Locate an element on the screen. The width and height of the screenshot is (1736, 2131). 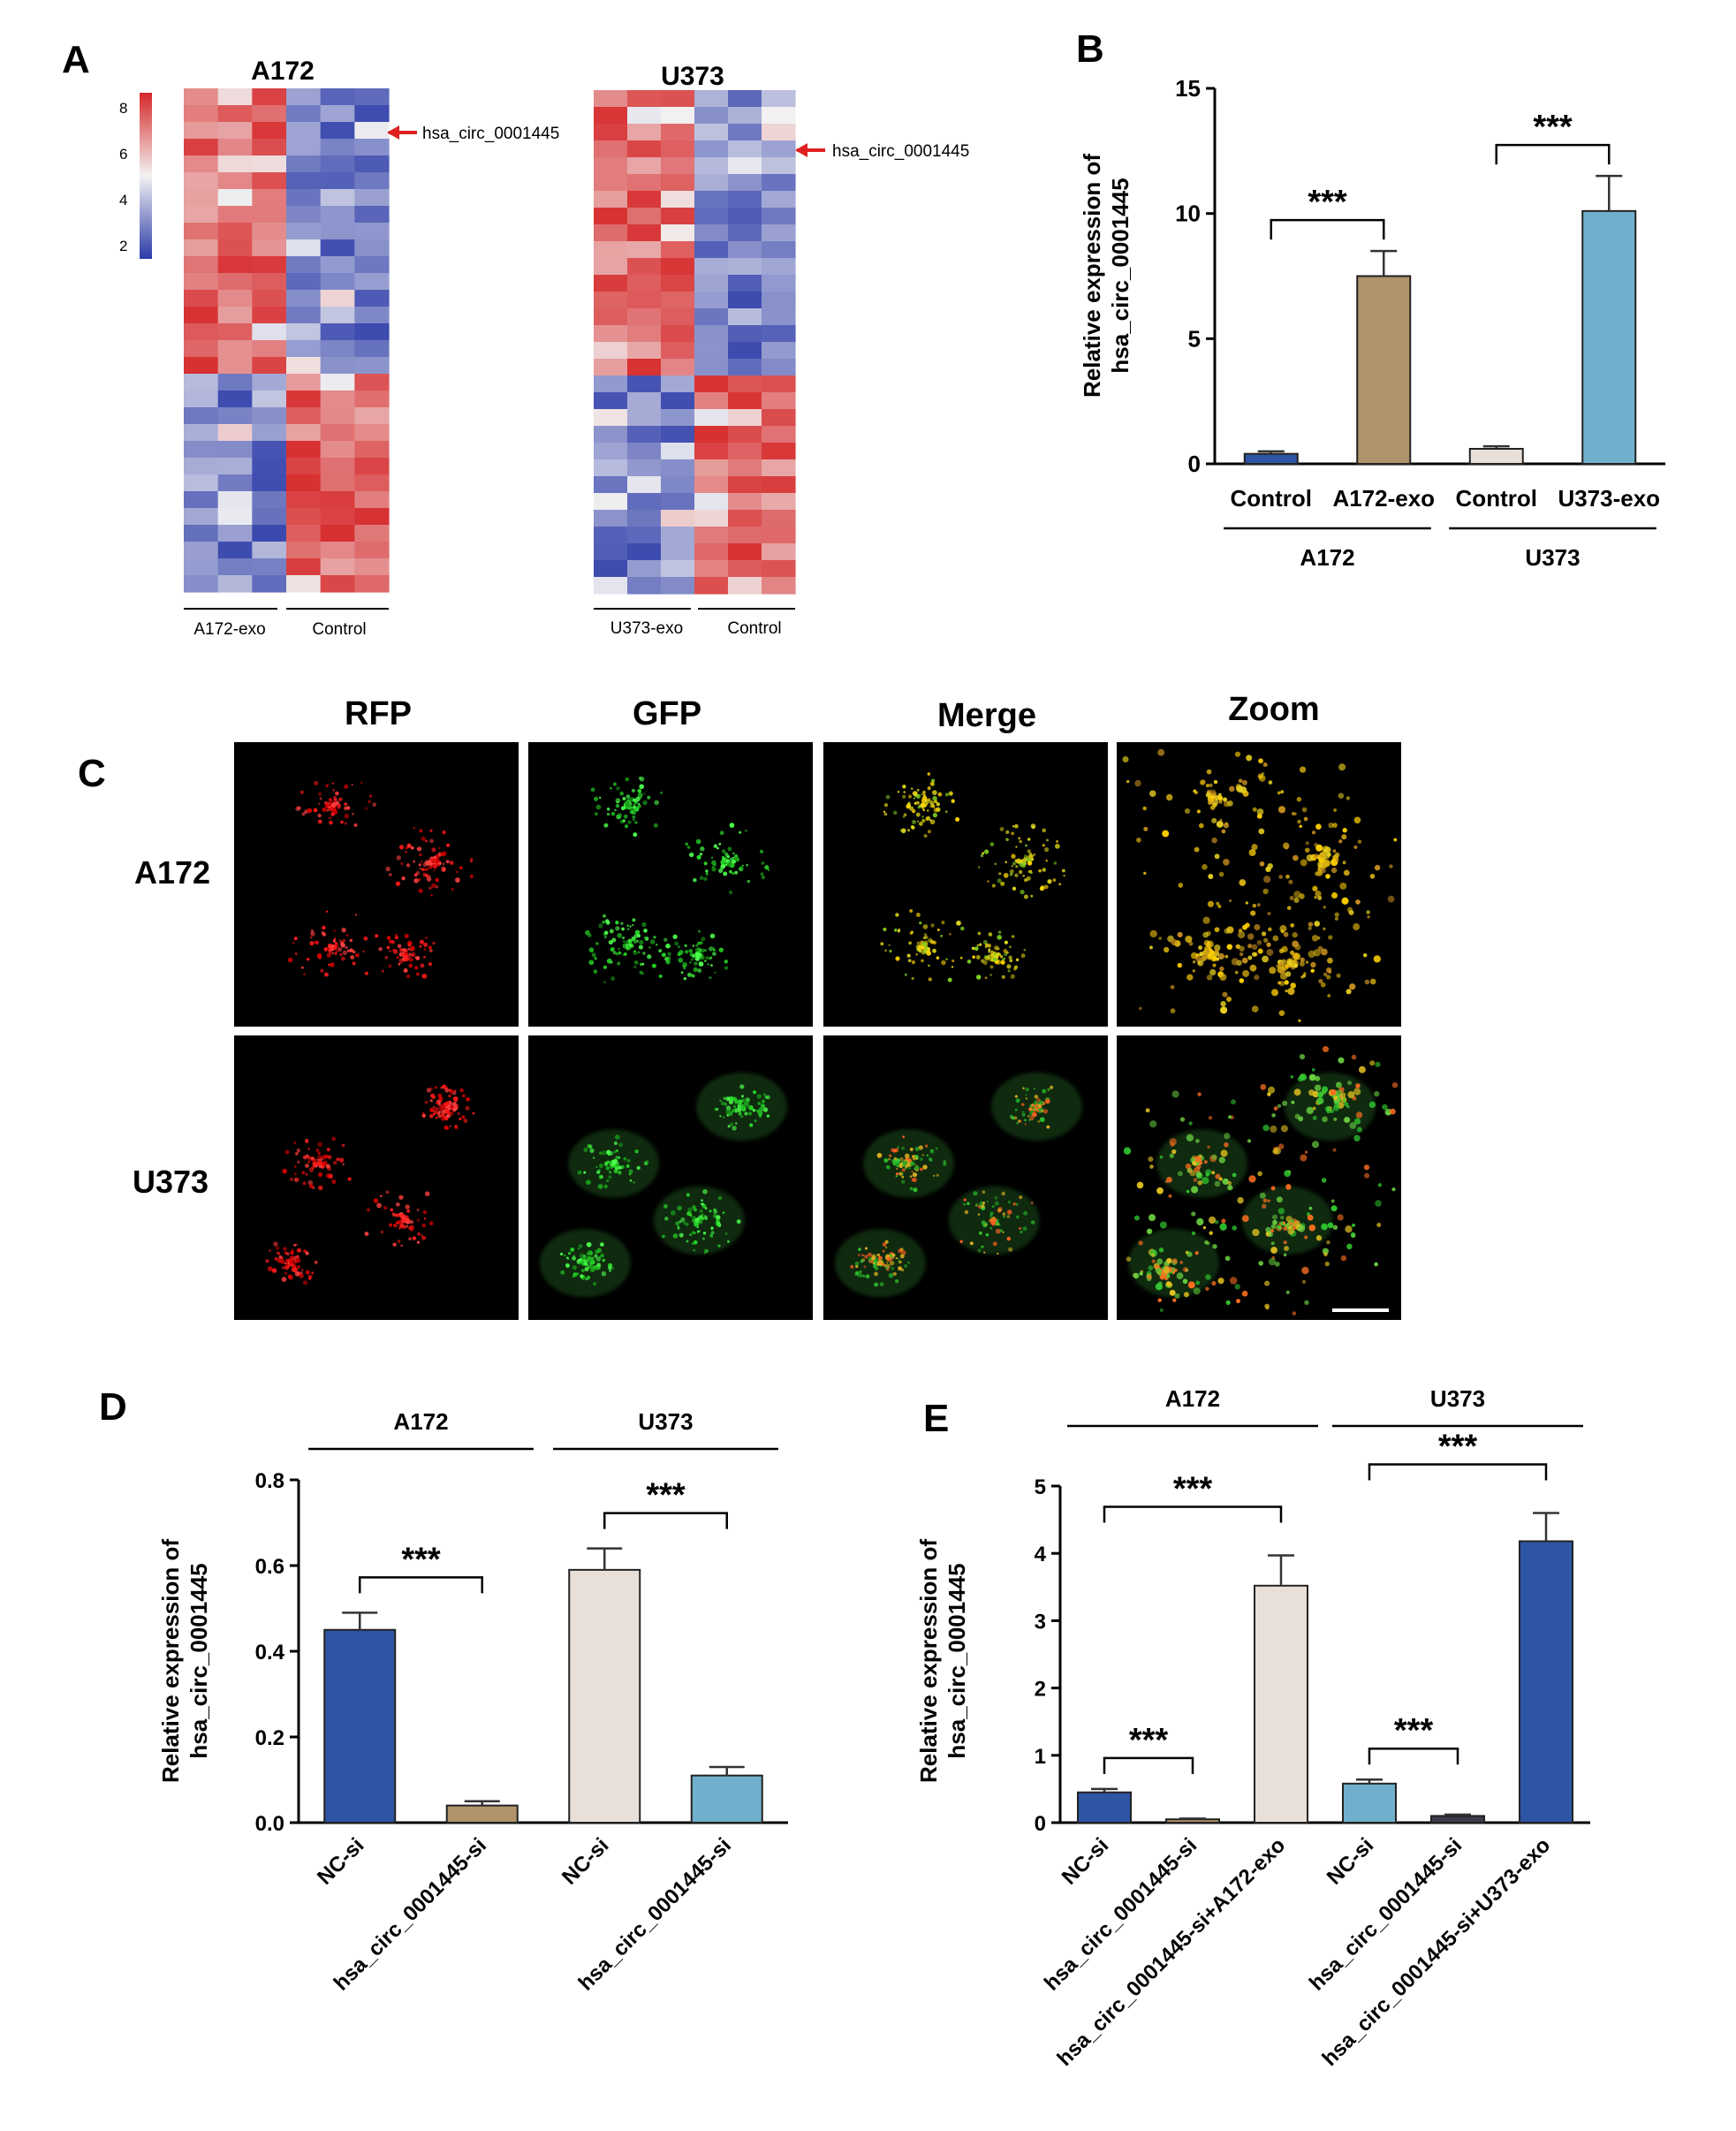
significance-label: *** is located at coordinates (421, 1559).